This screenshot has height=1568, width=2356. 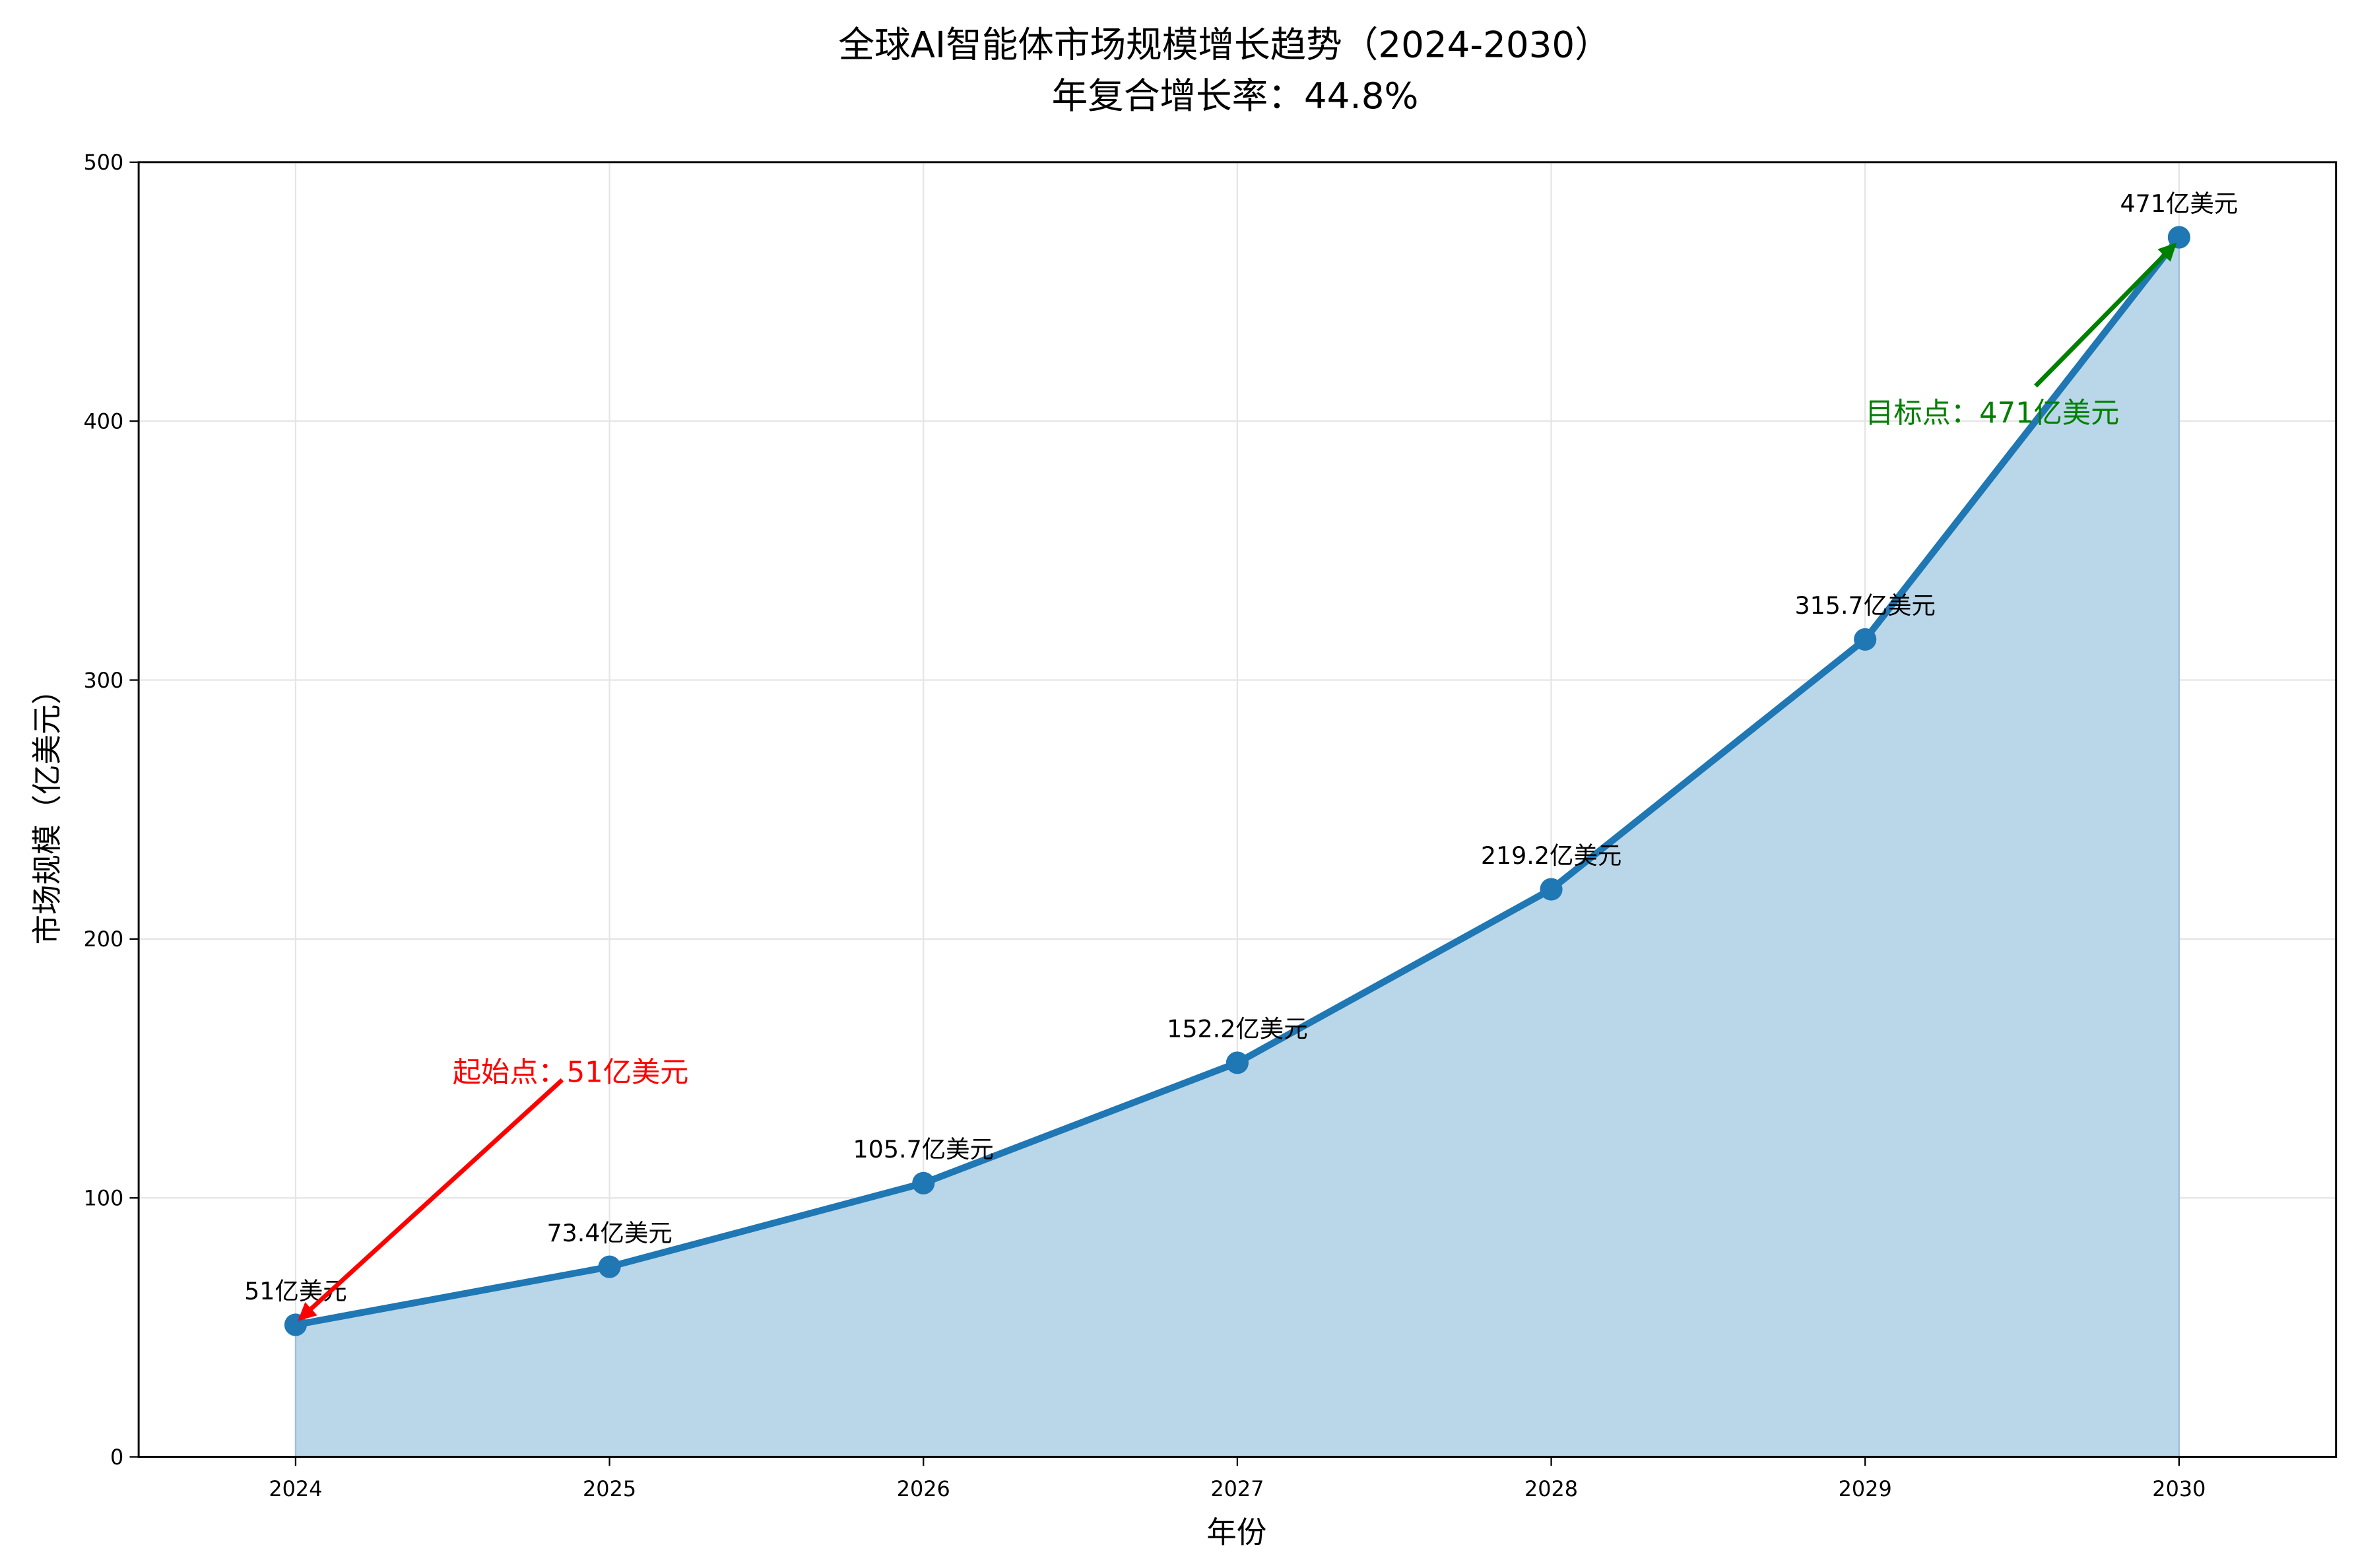 I want to click on data-label: 73.4亿美元, so click(x=609, y=1233).